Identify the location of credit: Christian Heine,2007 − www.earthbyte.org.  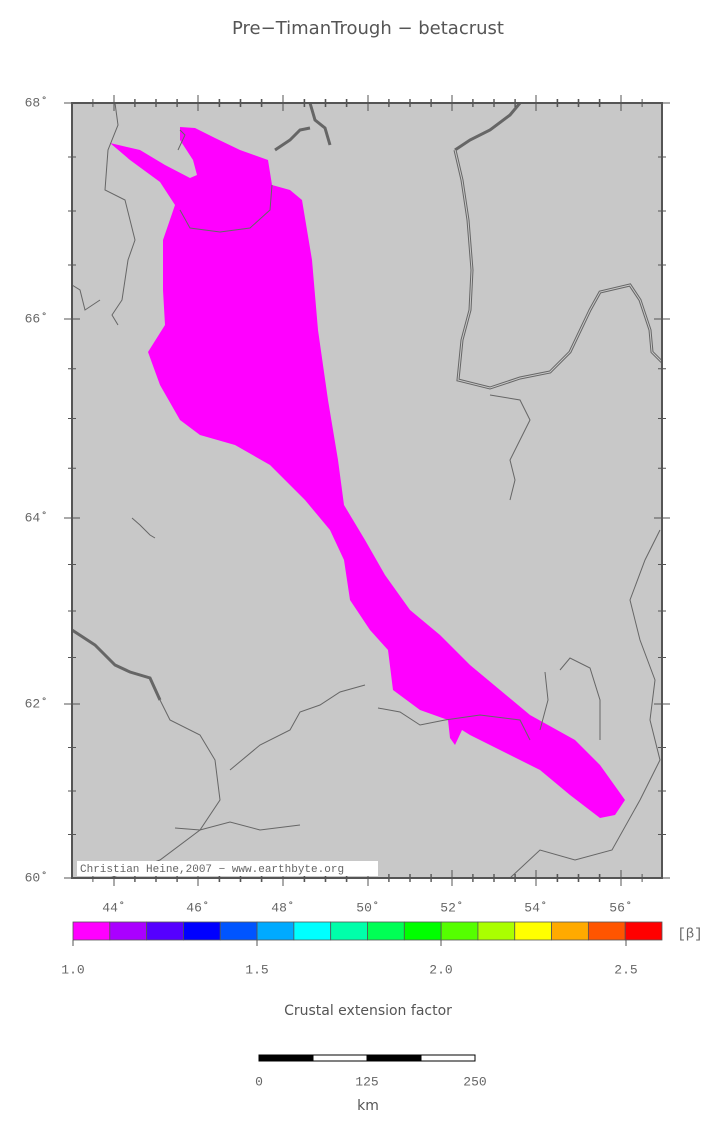
(212, 870).